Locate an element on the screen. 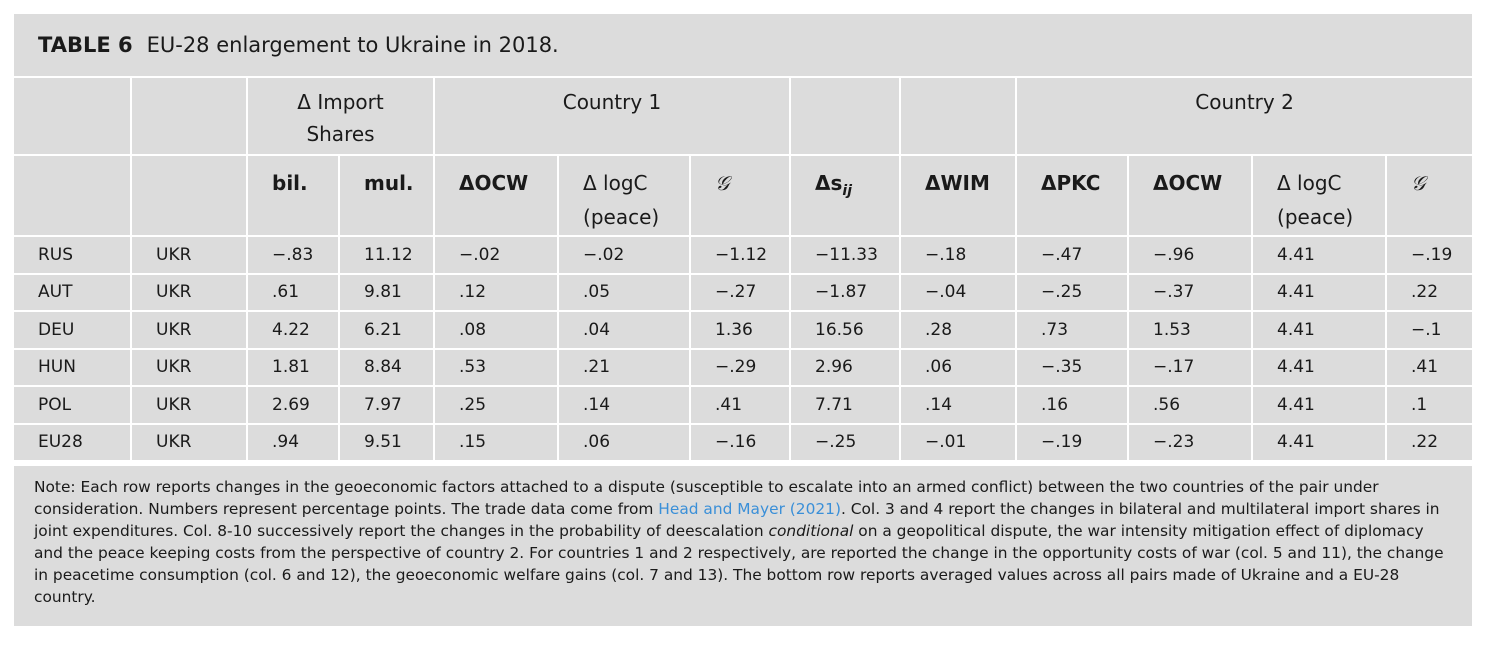 Image resolution: width=1485 pixels, height=646 pixels. table-cell: .25 is located at coordinates (497, 406).